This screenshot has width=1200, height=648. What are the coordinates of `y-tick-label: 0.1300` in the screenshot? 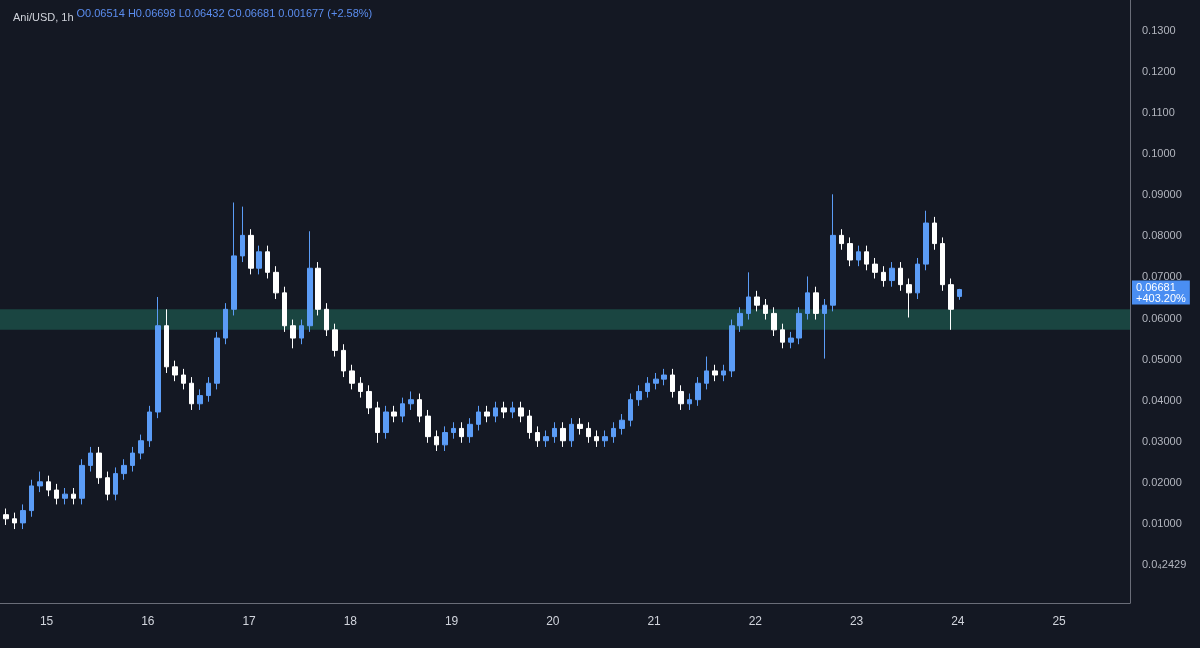 It's located at (1159, 29).